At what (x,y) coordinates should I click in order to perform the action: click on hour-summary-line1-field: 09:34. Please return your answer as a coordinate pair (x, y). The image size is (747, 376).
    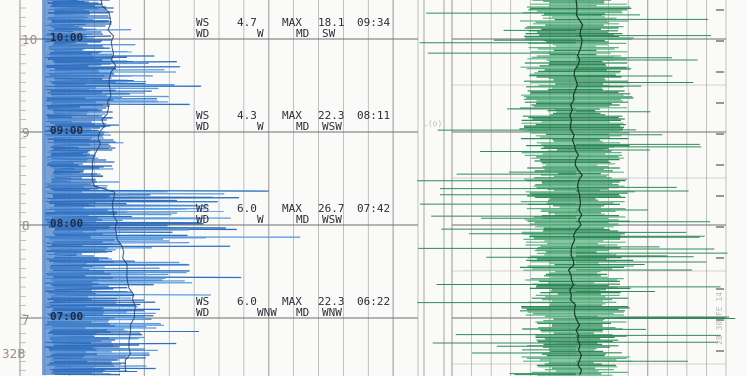
    Looking at the image, I should click on (373, 22).